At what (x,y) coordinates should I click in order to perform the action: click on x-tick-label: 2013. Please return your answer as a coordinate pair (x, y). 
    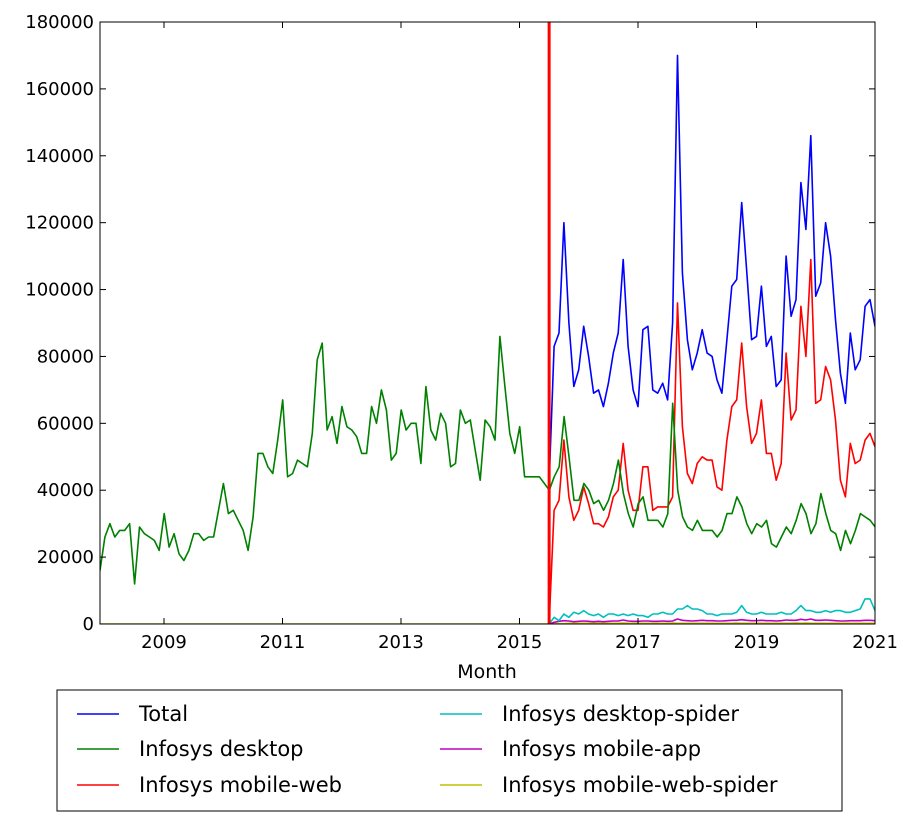
    Looking at the image, I should click on (401, 642).